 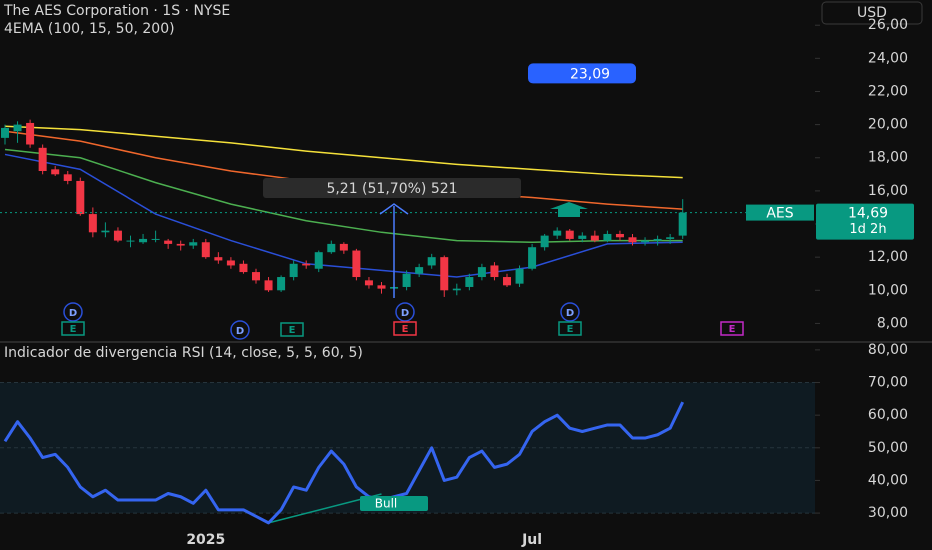 I want to click on y-tick-label: 20,00, so click(x=888, y=125).